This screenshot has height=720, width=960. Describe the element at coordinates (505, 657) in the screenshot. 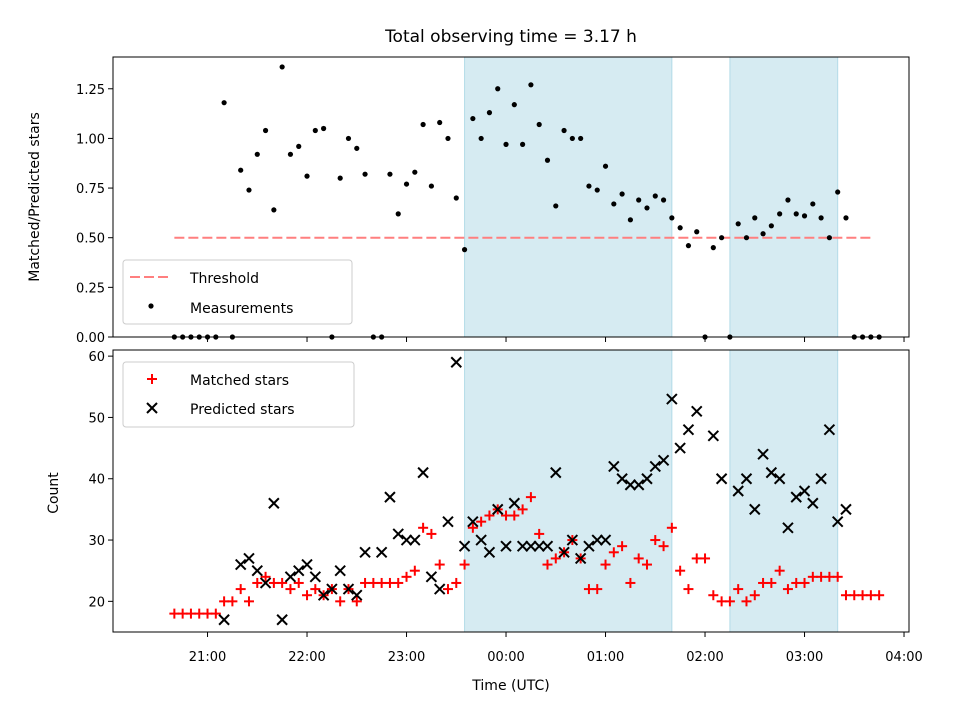

I see `bottom-xtick-label: 00:00` at that location.